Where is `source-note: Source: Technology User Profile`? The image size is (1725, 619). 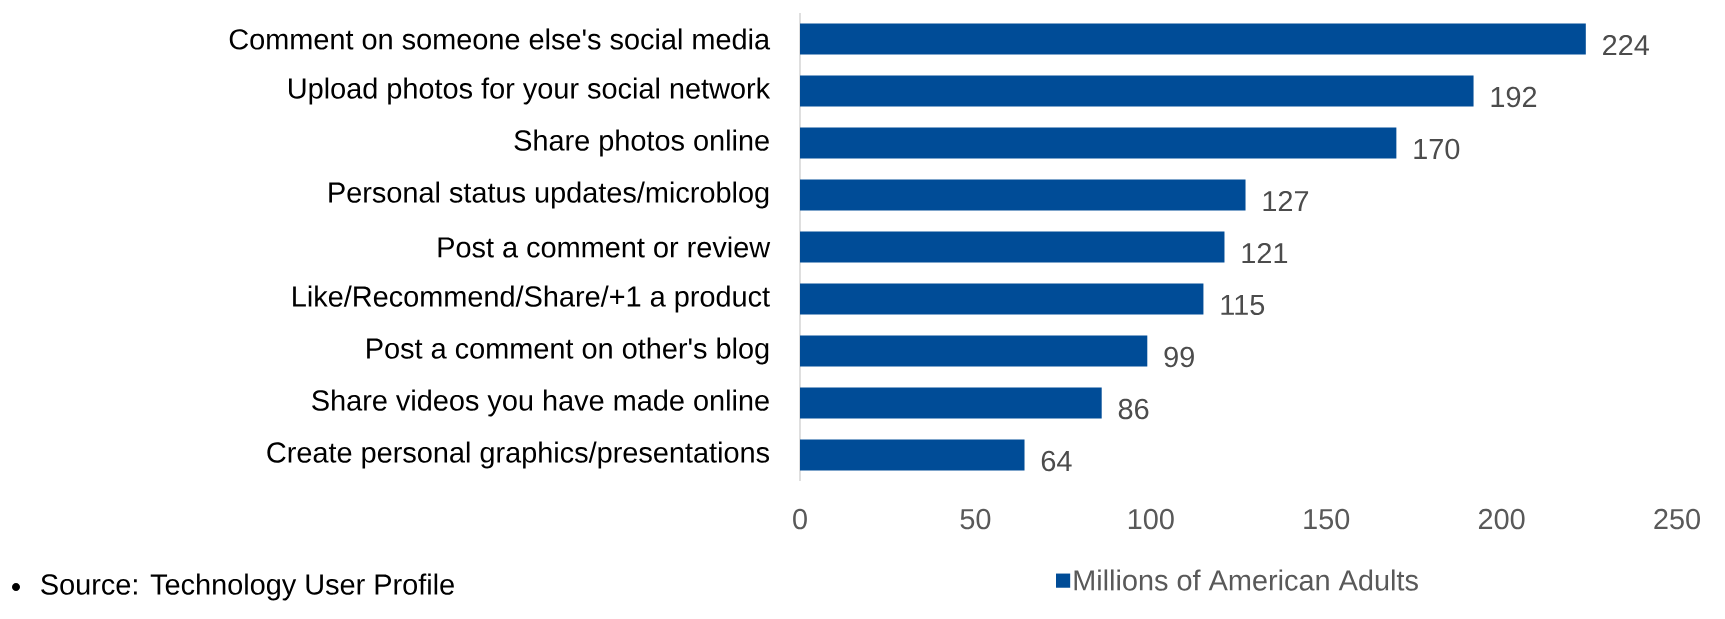
source-note: Source: Technology User Profile is located at coordinates (247, 587).